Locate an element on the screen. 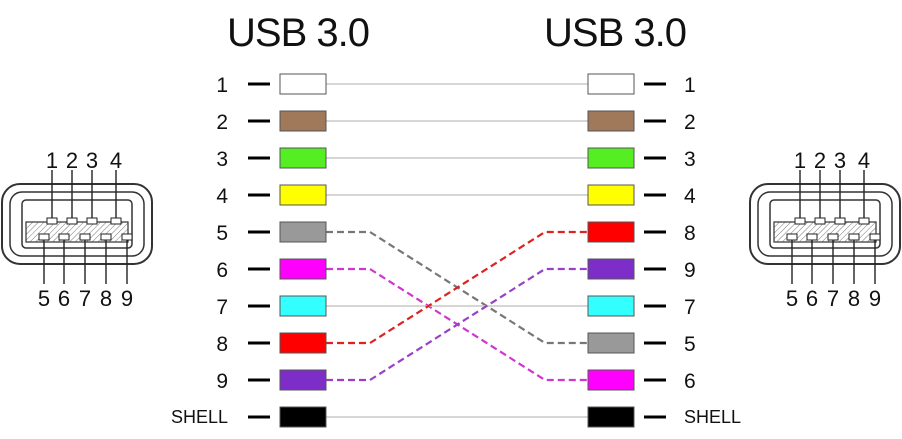  left-connector-bottom-pin-label: 6 is located at coordinates (64, 298).